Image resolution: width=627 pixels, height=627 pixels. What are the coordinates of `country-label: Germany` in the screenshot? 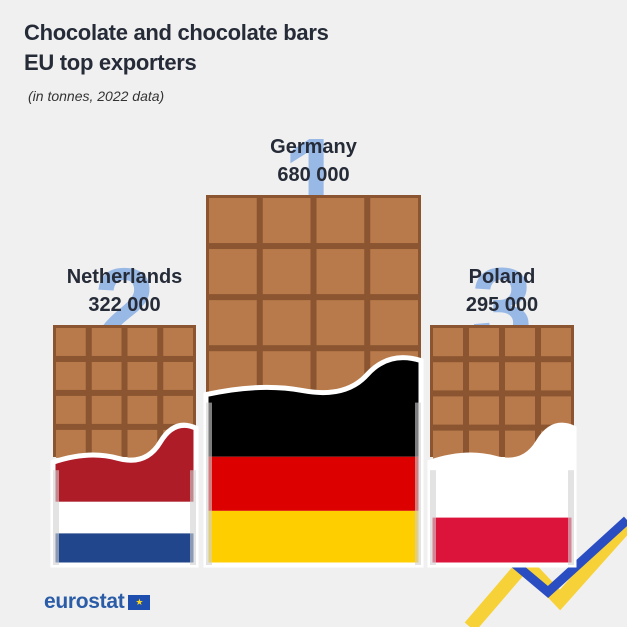 It's located at (314, 147).